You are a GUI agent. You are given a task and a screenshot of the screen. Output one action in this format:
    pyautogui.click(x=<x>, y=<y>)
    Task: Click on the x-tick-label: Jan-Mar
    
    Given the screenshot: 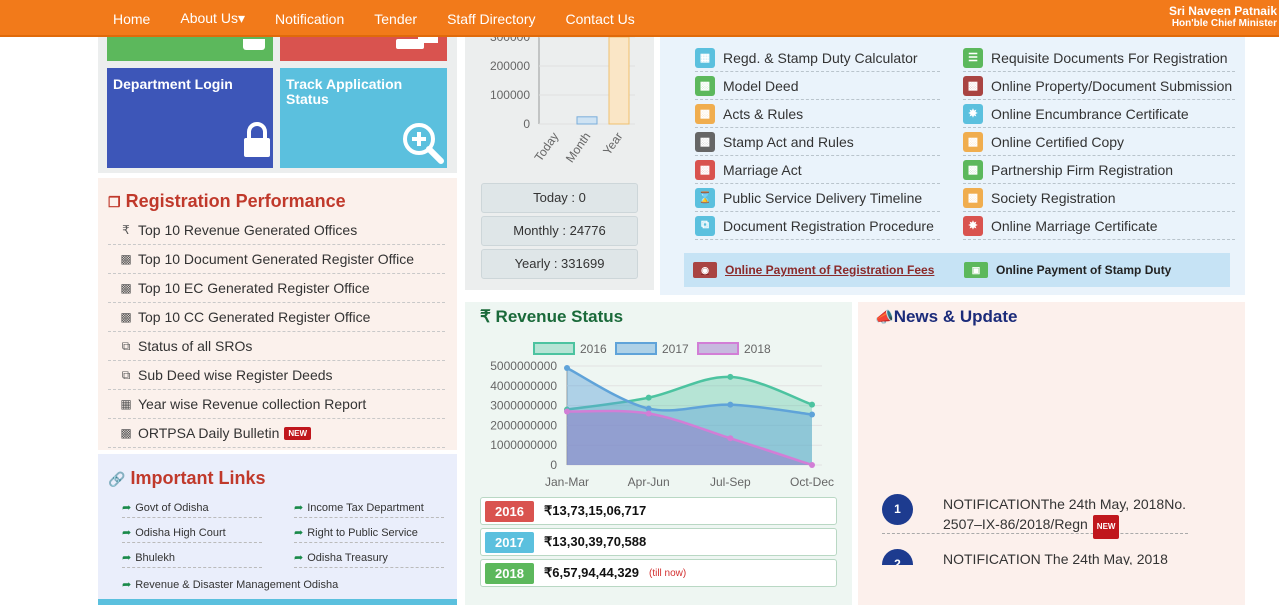 What is the action you would take?
    pyautogui.click(x=567, y=482)
    